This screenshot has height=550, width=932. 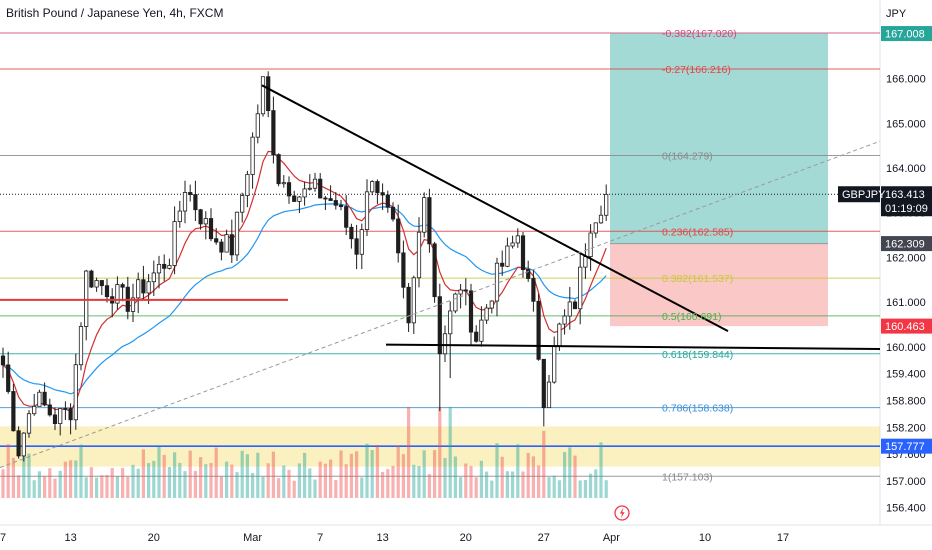 What do you see at coordinates (622, 513) in the screenshot?
I see `alert-icon` at bounding box center [622, 513].